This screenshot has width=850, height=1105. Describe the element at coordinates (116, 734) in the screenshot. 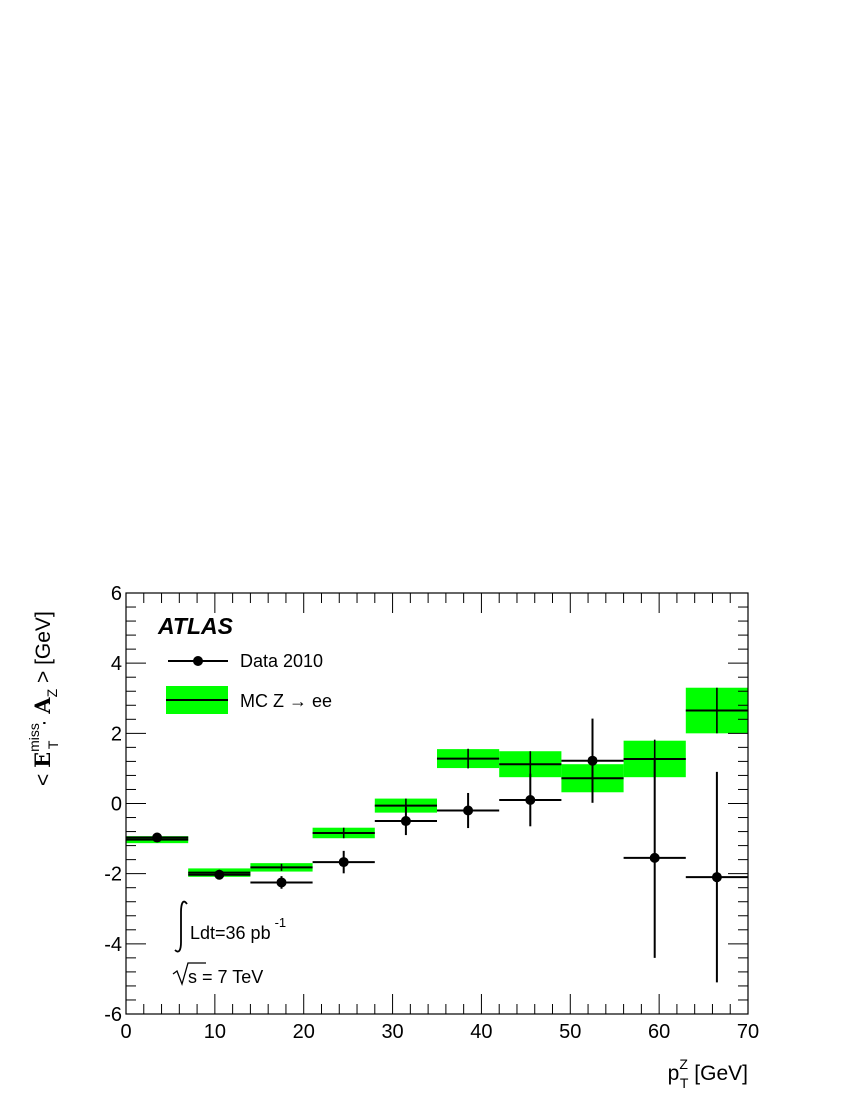

I see `y-tick-label: 2` at that location.